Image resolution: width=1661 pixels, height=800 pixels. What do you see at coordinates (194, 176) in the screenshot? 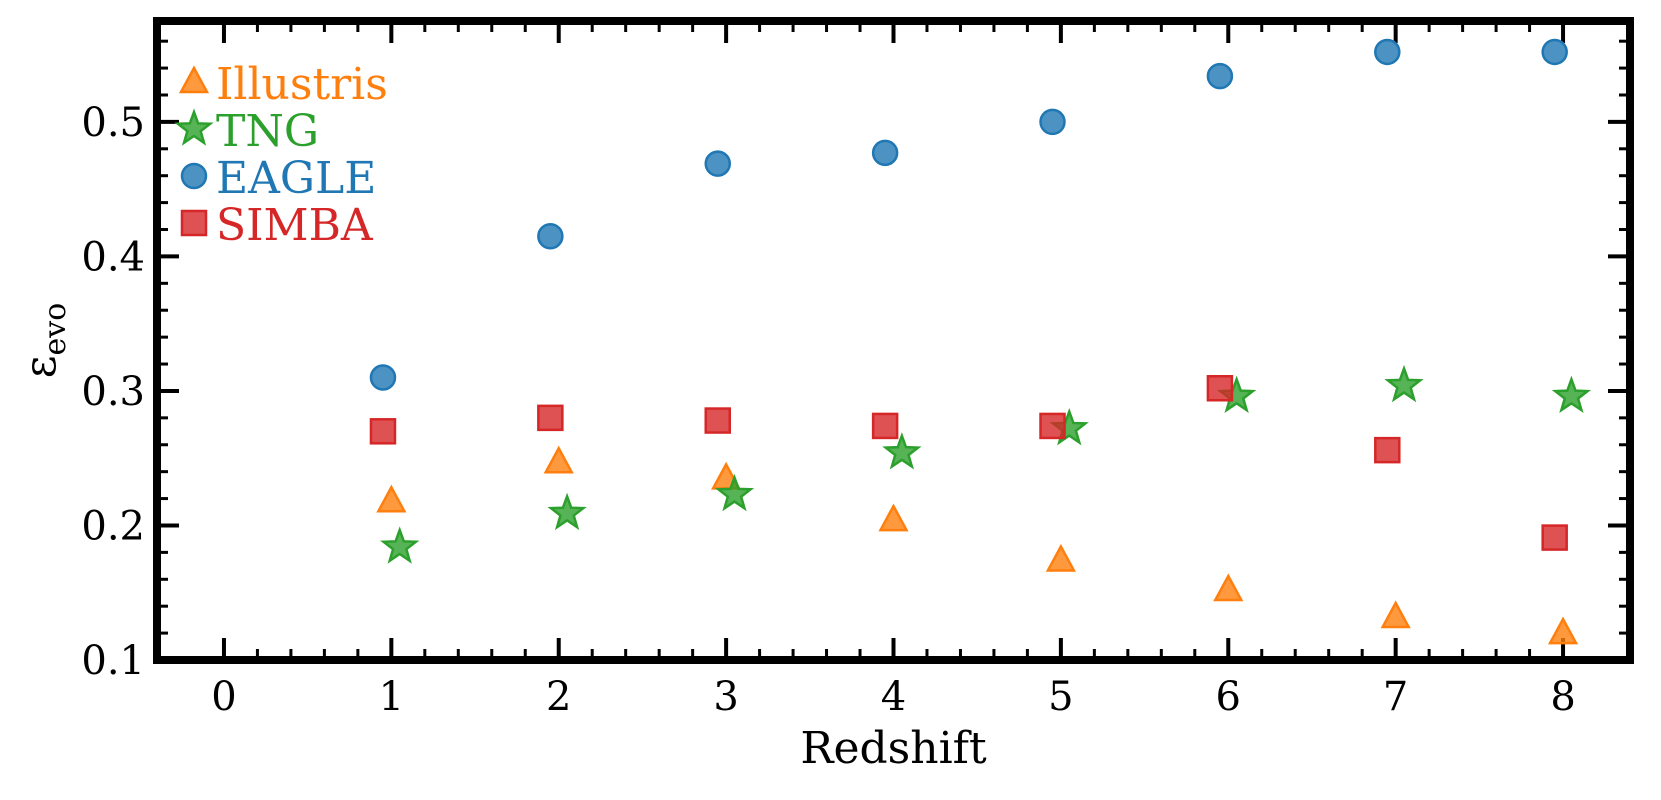
I see `legend-marker-eagle` at bounding box center [194, 176].